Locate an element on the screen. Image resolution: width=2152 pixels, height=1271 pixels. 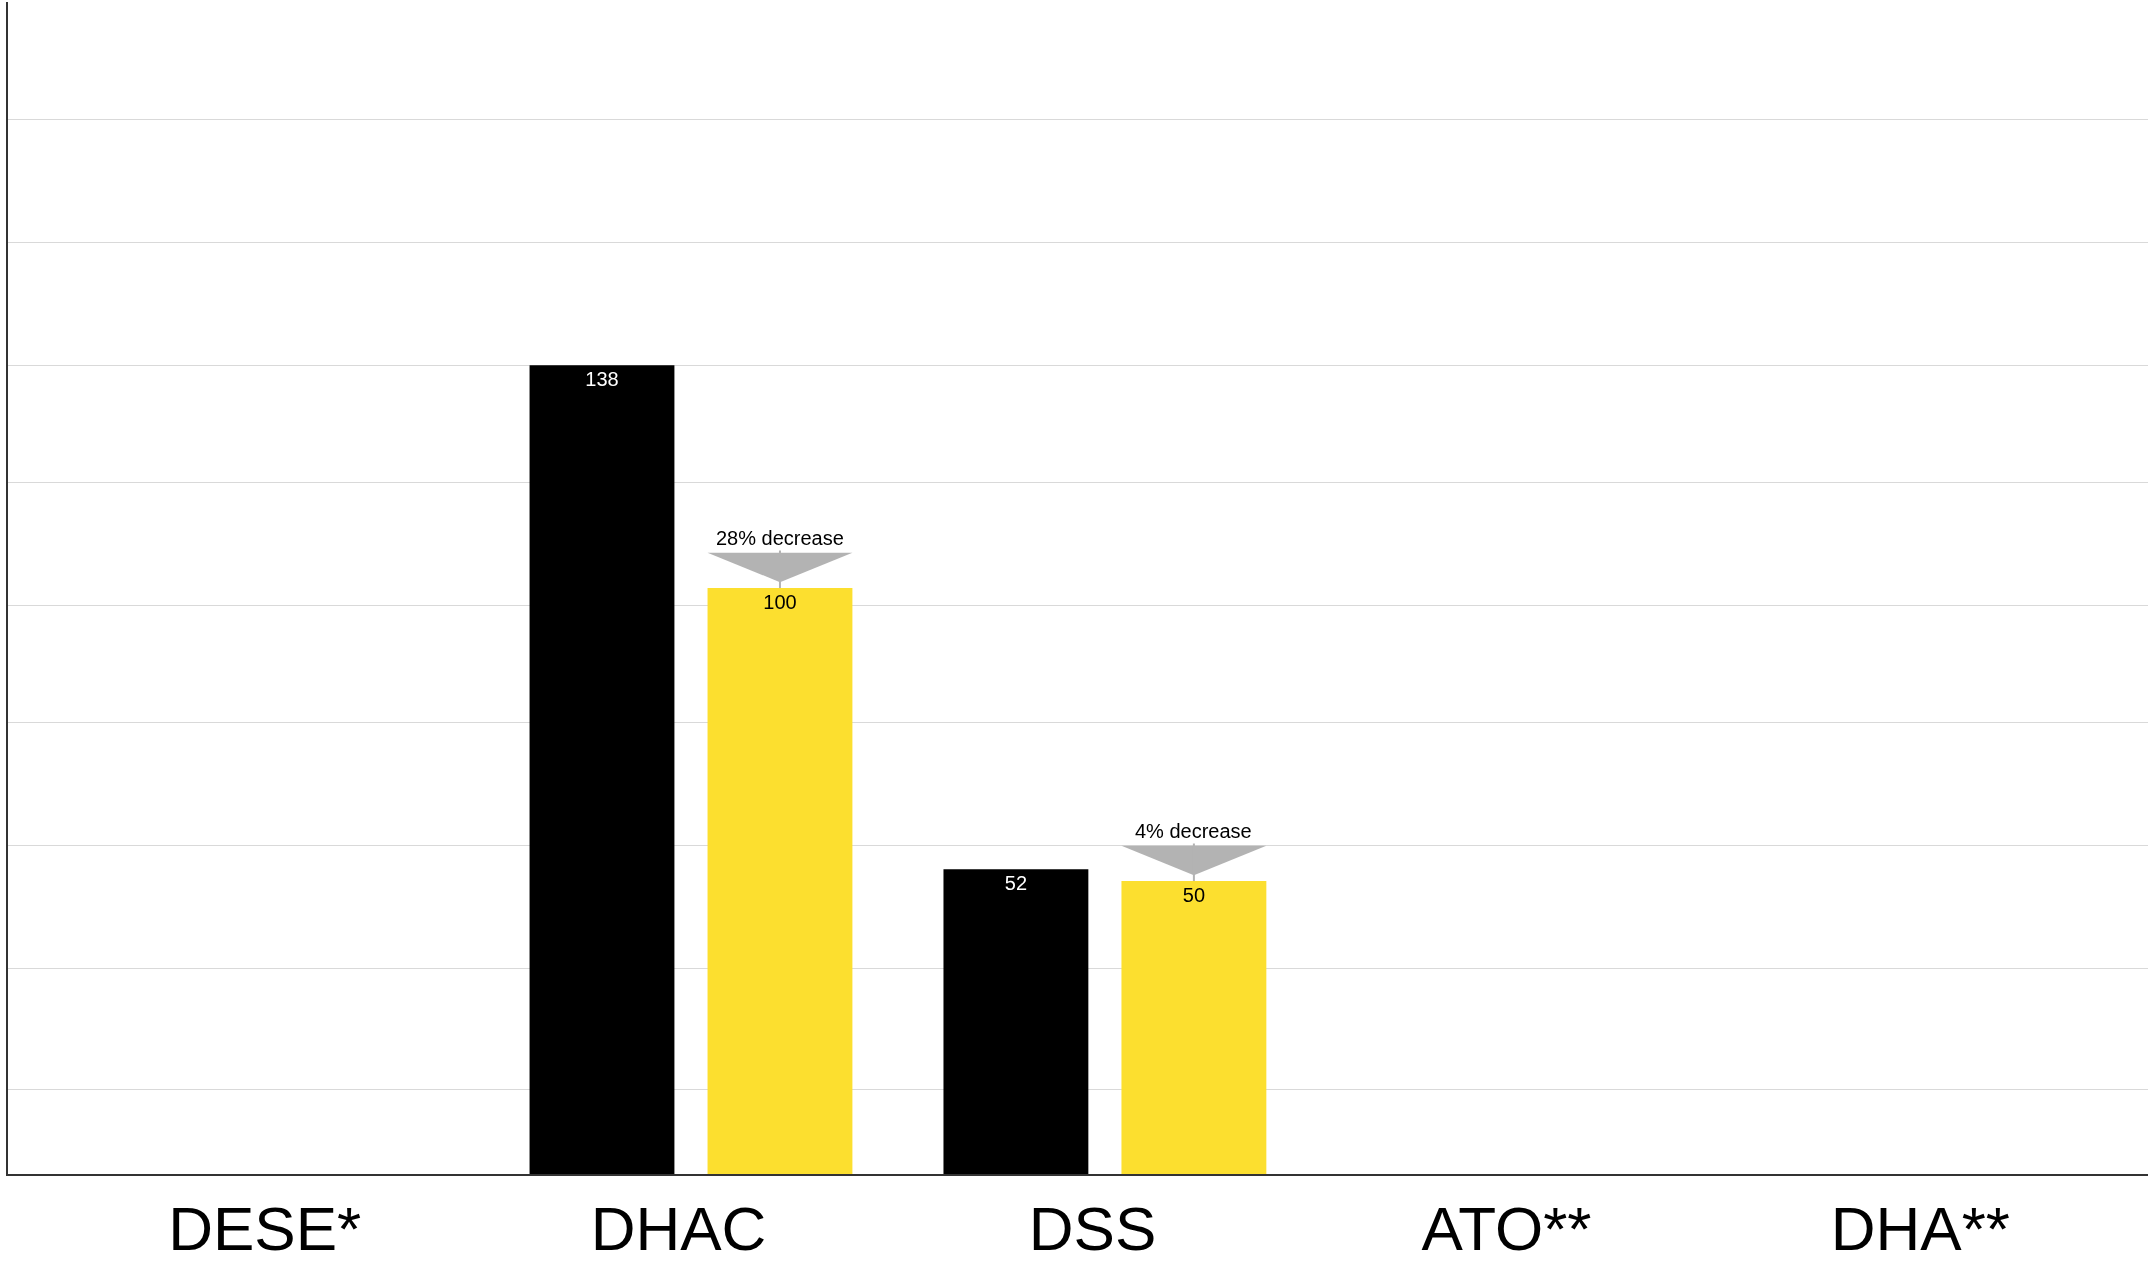
x-tick-label: DESE* is located at coordinates (265, 1229).